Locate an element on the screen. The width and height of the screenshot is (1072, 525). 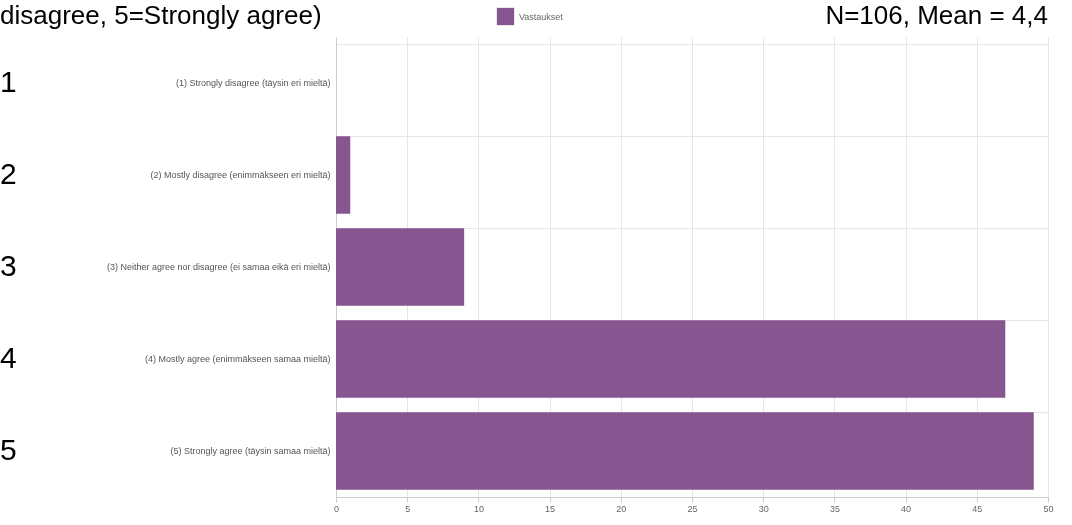
chart-title: disagree, 5=Strongly agree) is located at coordinates (161, 15).